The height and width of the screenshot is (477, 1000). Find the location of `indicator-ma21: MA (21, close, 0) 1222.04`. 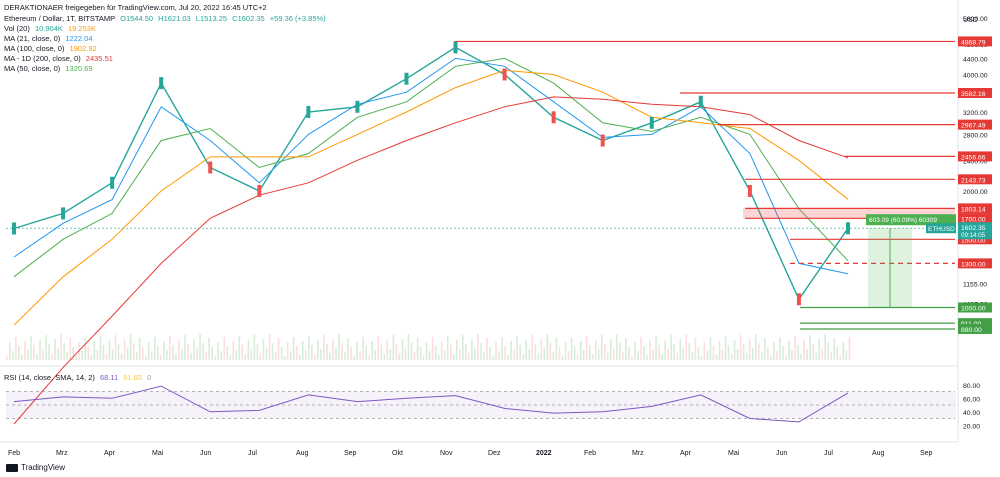

indicator-ma21: MA (21, close, 0) 1222.04 is located at coordinates (165, 39).